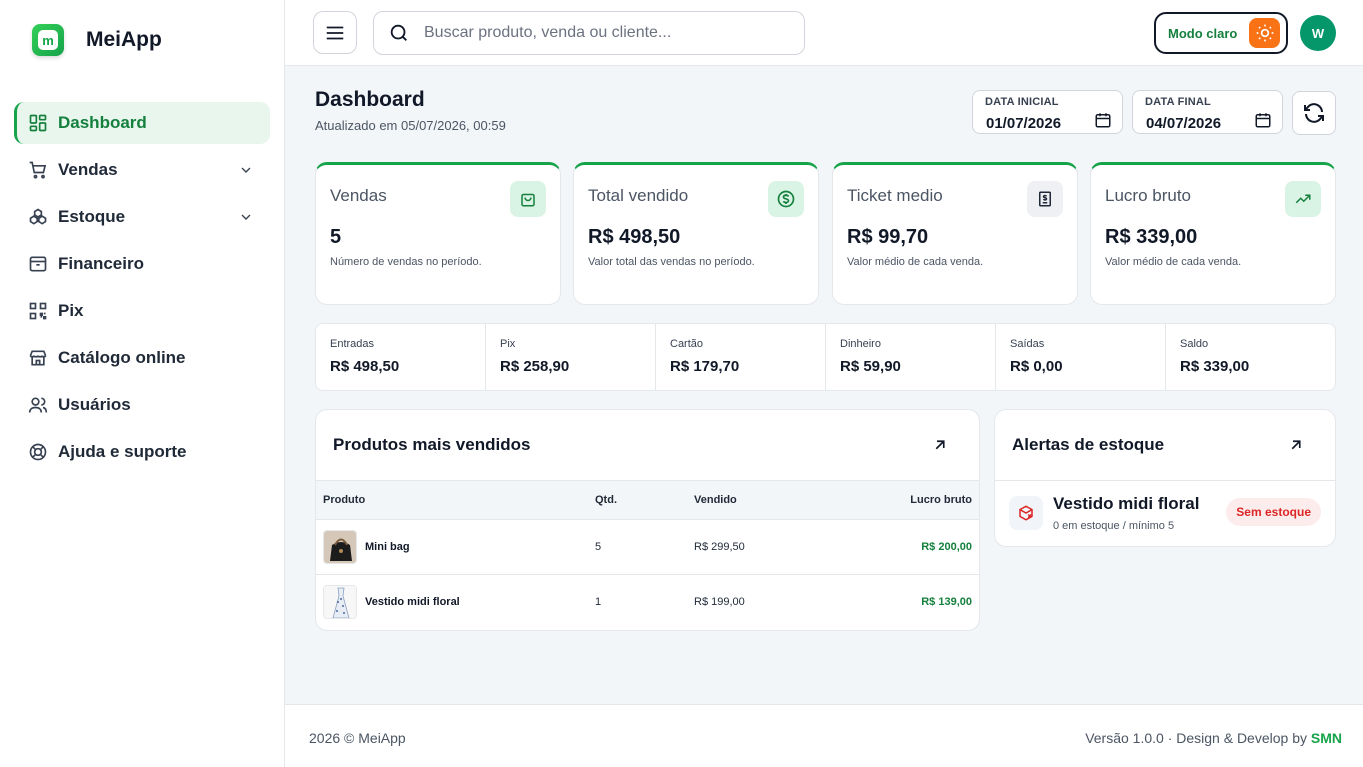  I want to click on panel-header: Produtos mais vendidos, so click(647, 445).